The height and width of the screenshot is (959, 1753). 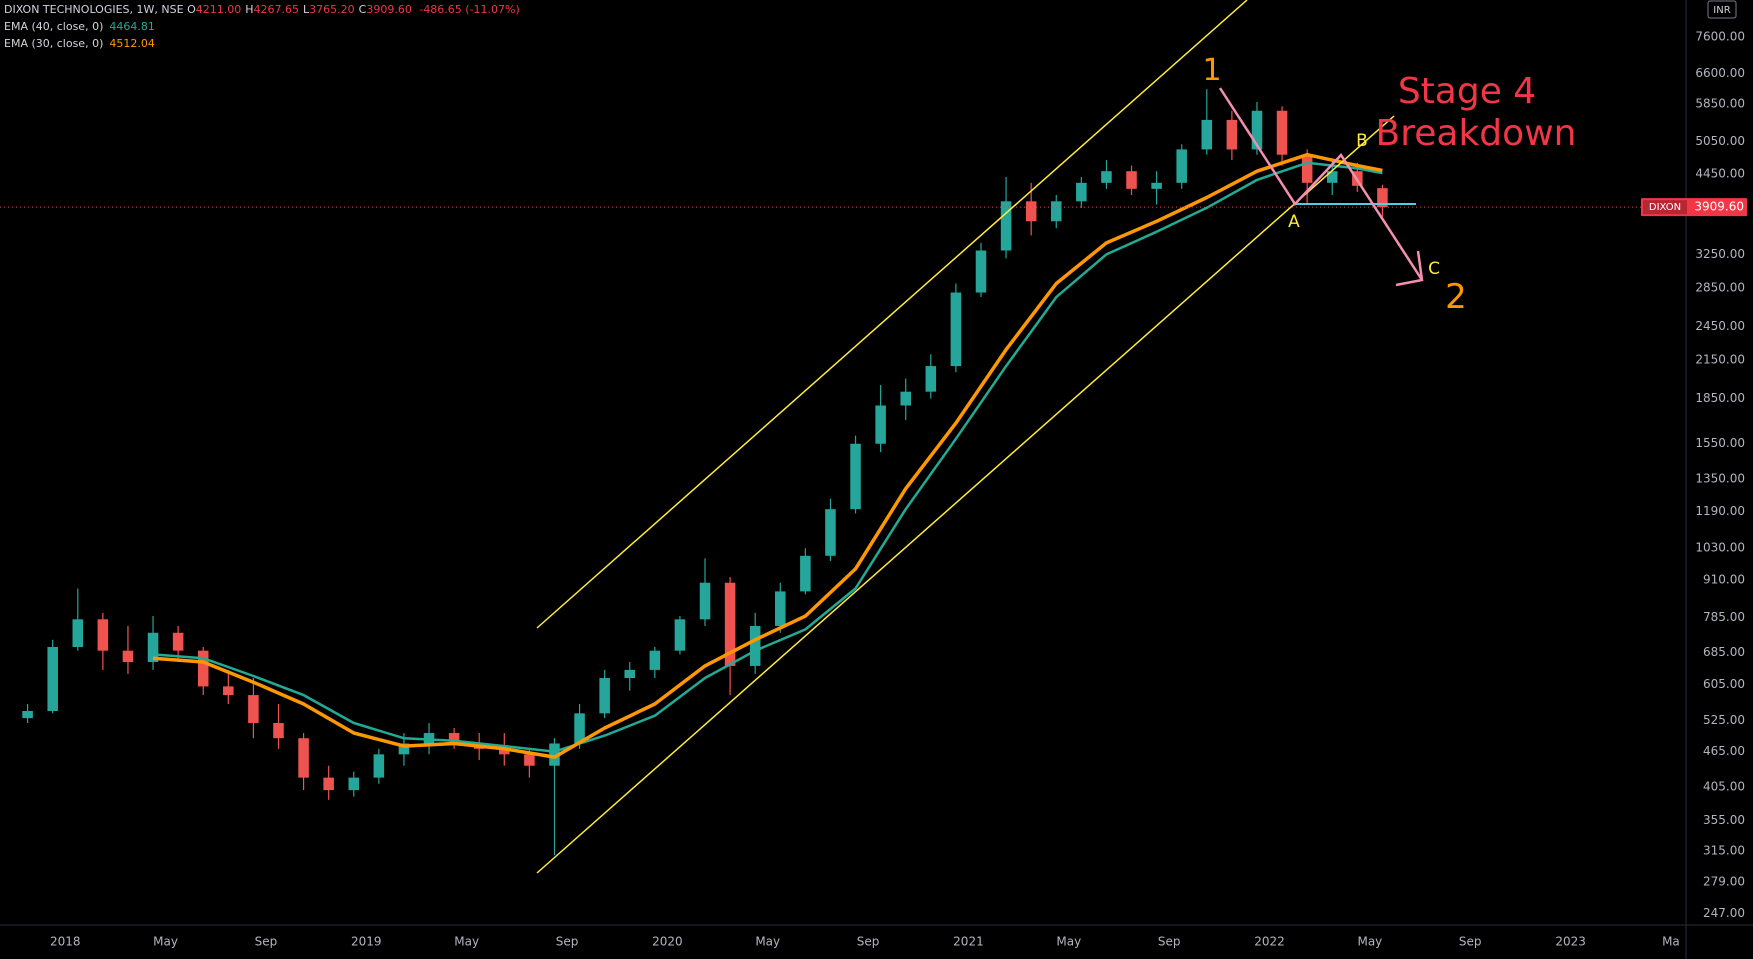 I want to click on wave-label: 1, so click(x=1211, y=70).